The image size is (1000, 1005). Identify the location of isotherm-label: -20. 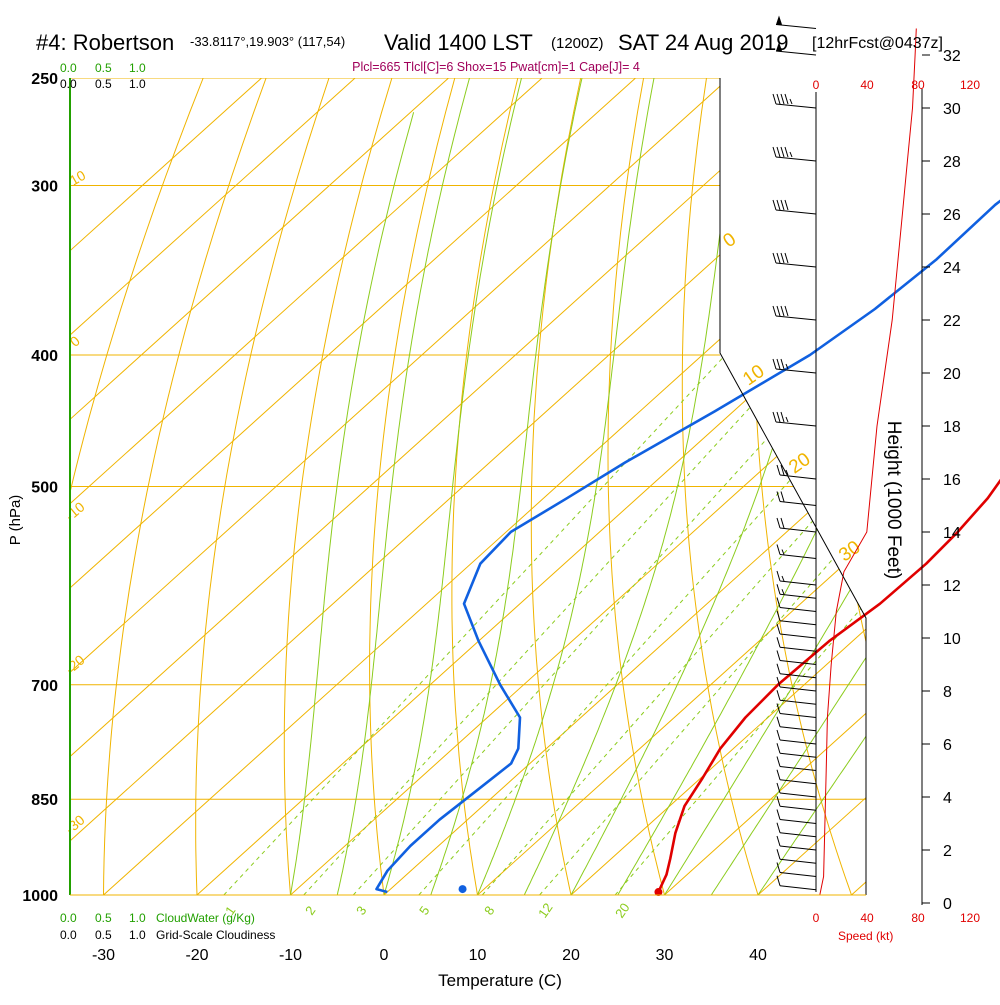
(75, 663).